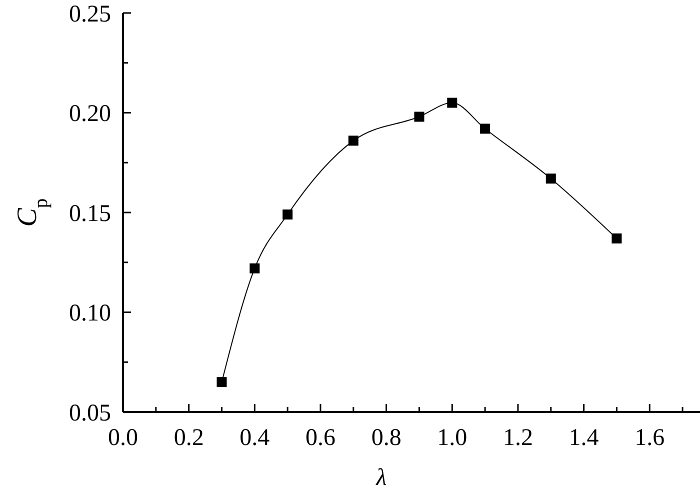 This screenshot has width=700, height=497. What do you see at coordinates (90, 413) in the screenshot?
I see `y-tick-label: 0.05` at bounding box center [90, 413].